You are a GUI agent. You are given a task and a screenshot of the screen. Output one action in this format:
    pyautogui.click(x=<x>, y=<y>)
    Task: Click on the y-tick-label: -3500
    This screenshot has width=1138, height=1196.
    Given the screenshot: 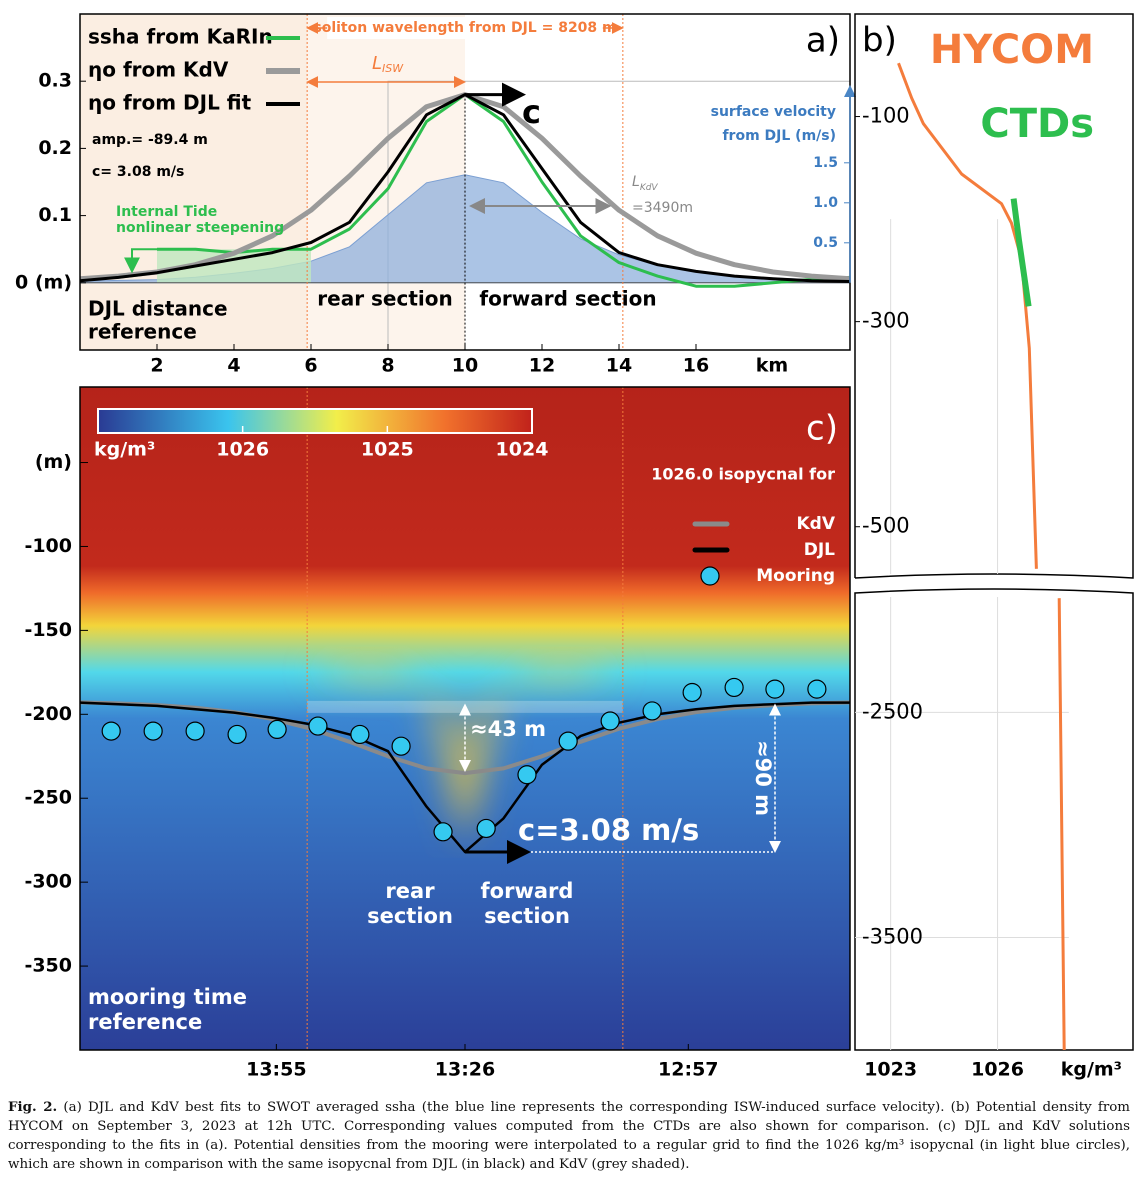 What is the action you would take?
    pyautogui.click(x=892, y=936)
    